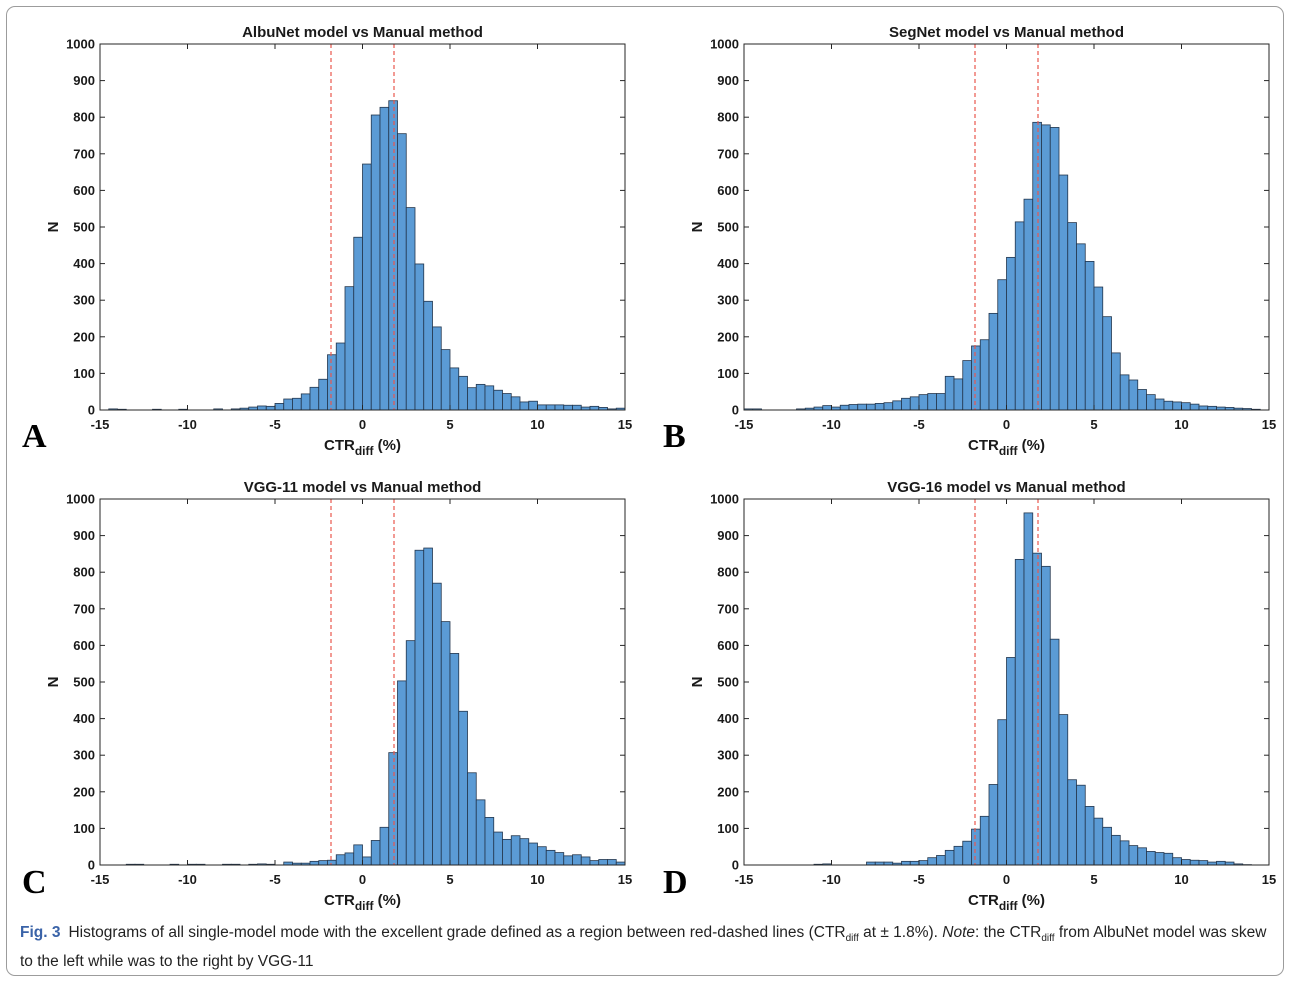 The width and height of the screenshot is (1292, 983). What do you see at coordinates (728, 535) in the screenshot?
I see `y-tick-label: 900` at bounding box center [728, 535].